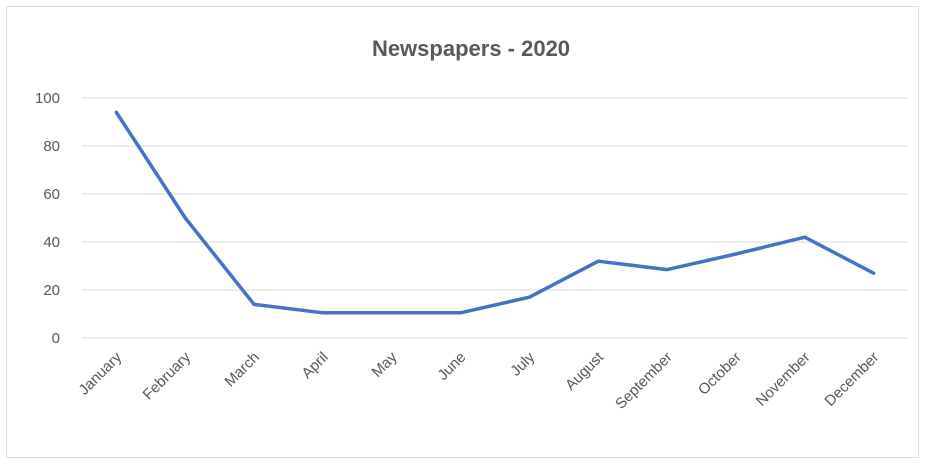 This screenshot has height=467, width=927. What do you see at coordinates (241, 369) in the screenshot?
I see `x-tick-label: March` at bounding box center [241, 369].